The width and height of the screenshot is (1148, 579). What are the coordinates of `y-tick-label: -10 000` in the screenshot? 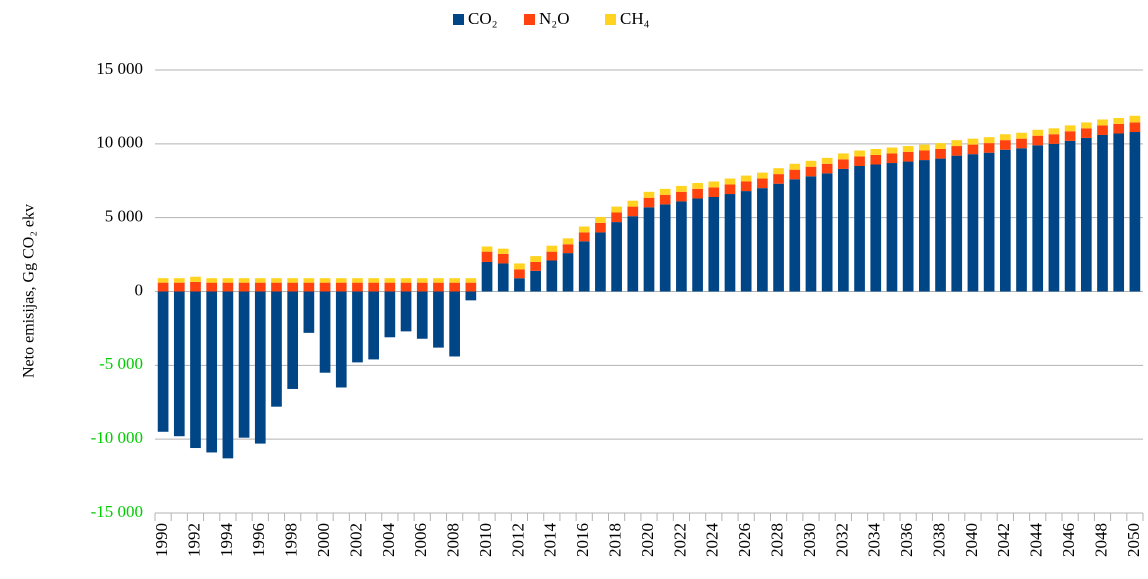 It's located at (117, 437).